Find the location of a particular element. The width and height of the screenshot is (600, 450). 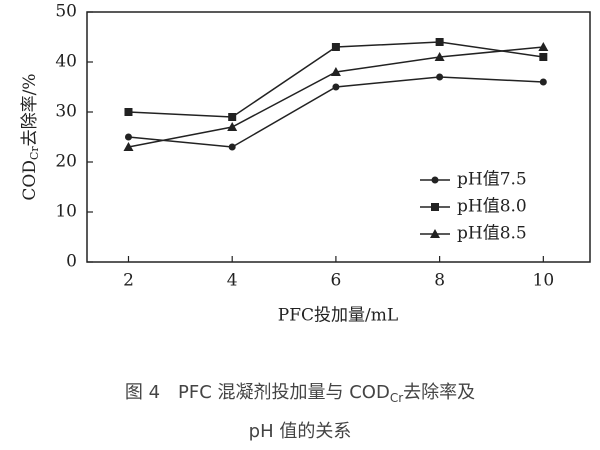

y-tick-label: 30 is located at coordinates (66, 112).